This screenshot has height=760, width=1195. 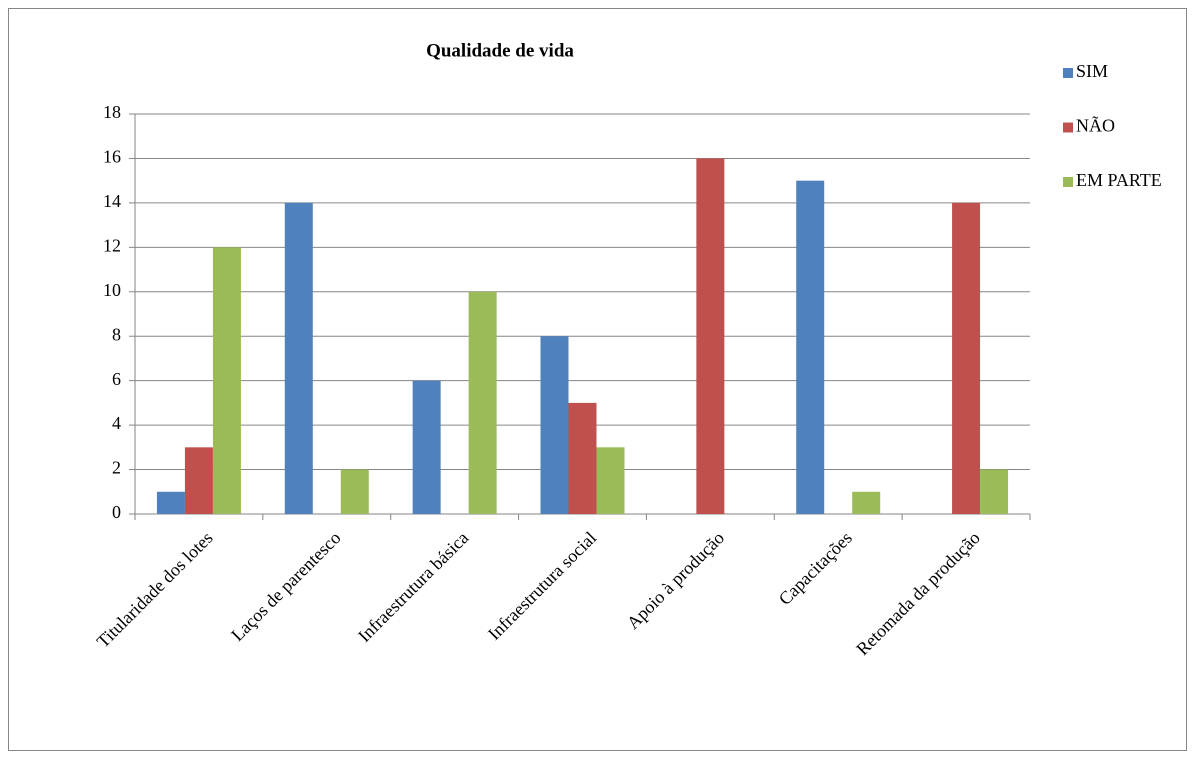 I want to click on y-tick-label: 12, so click(x=112, y=245).